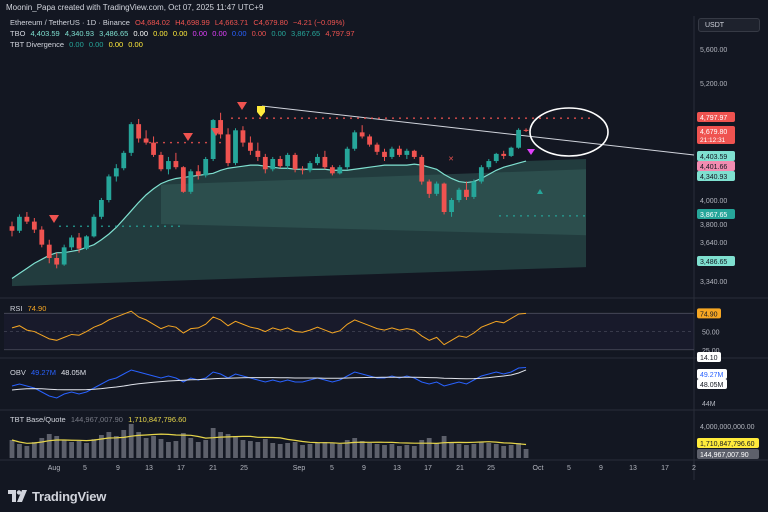 The image size is (768, 512). Describe the element at coordinates (269, 382) in the screenshot. I see `obv-line` at that location.